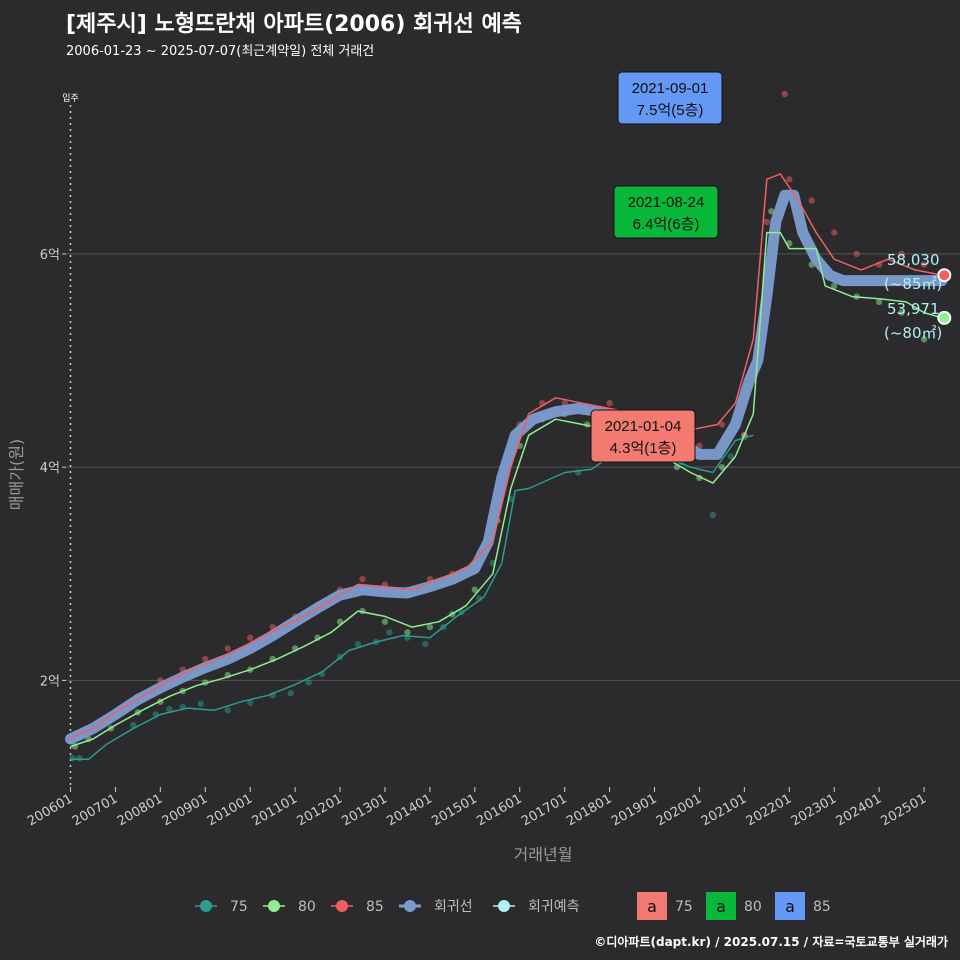 The image size is (960, 960). Describe the element at coordinates (769, 810) in the screenshot. I see `x-tick-label-16: 202201` at that location.